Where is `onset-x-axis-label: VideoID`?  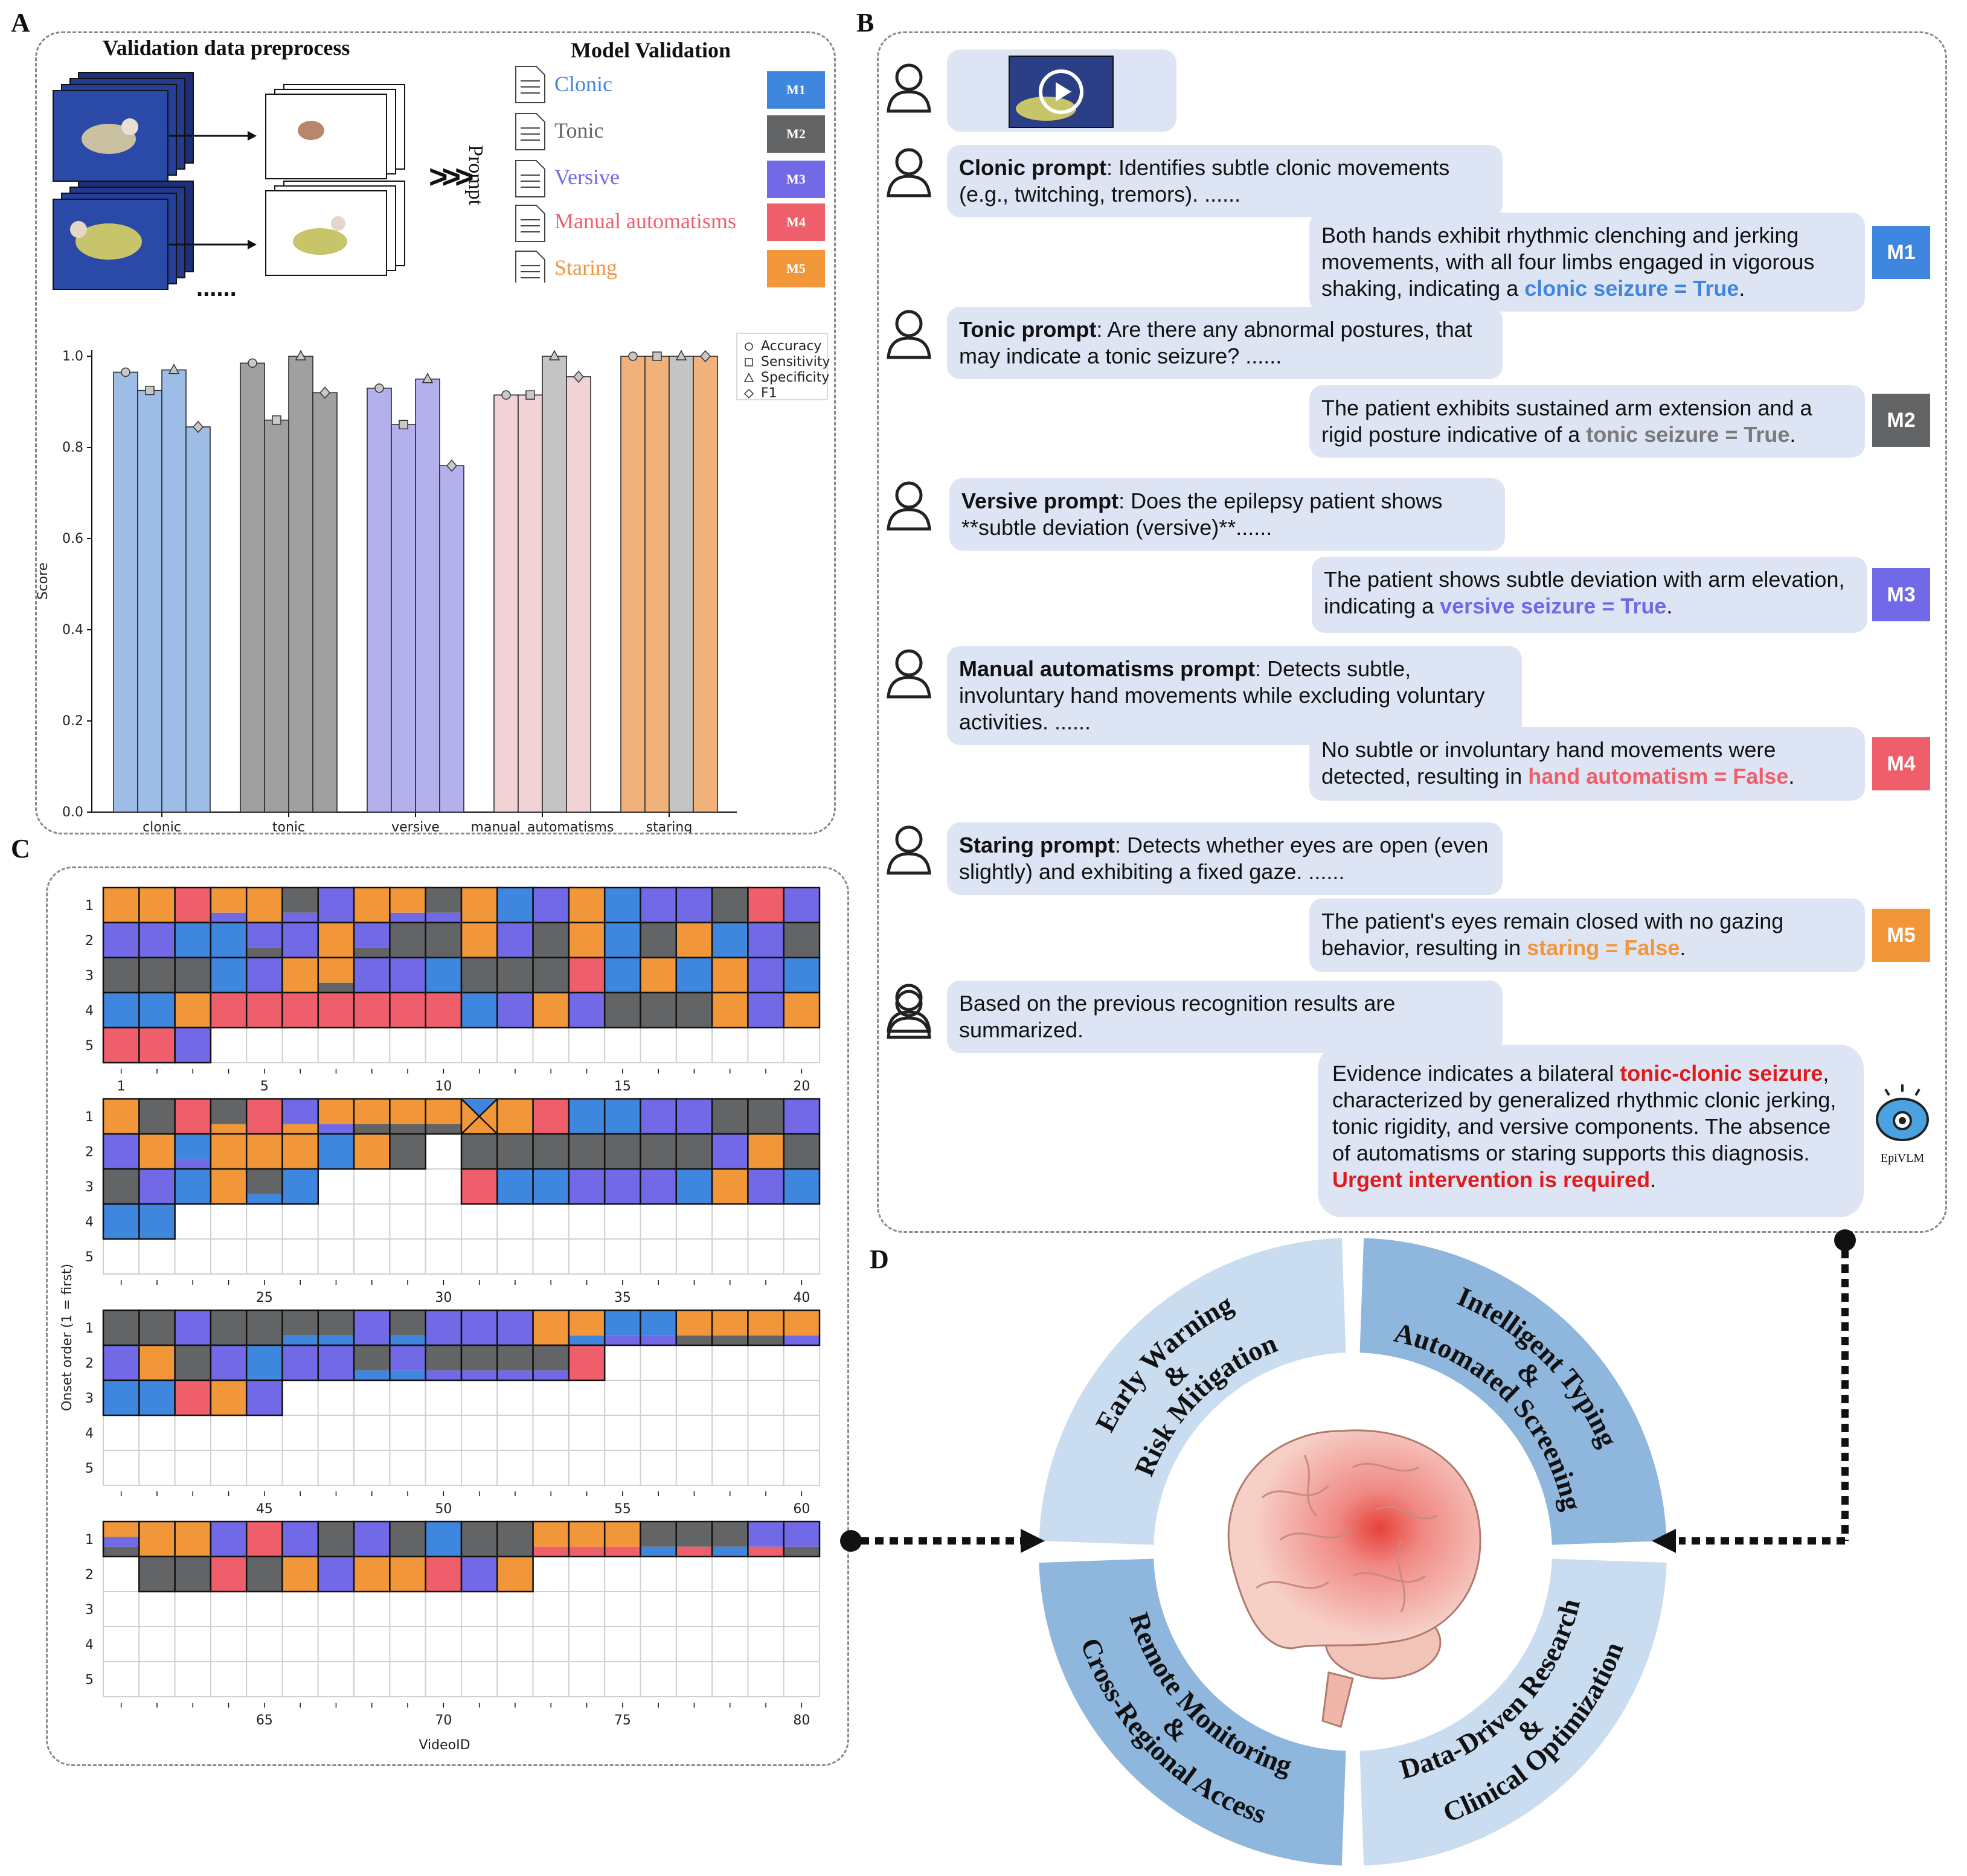
onset-x-axis-label: VideoID is located at coordinates (444, 1745).